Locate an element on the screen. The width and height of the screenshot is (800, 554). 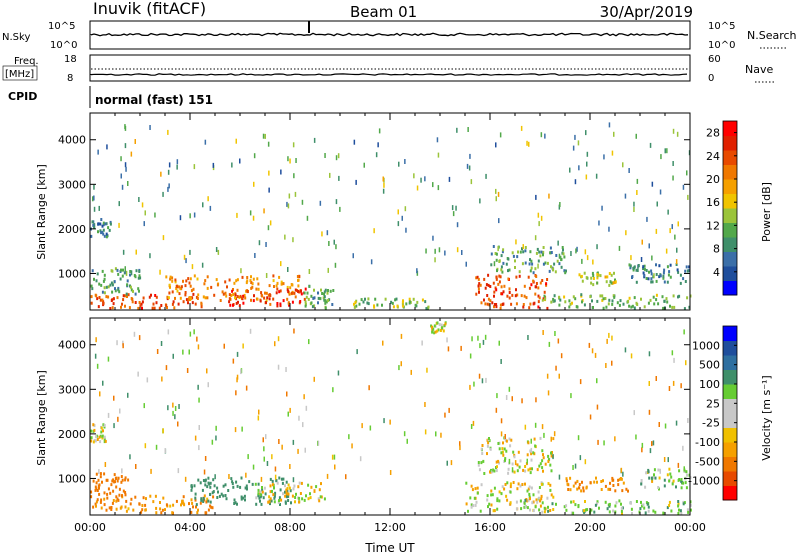
colorbar-tick-label: 12 is located at coordinates (713, 225).